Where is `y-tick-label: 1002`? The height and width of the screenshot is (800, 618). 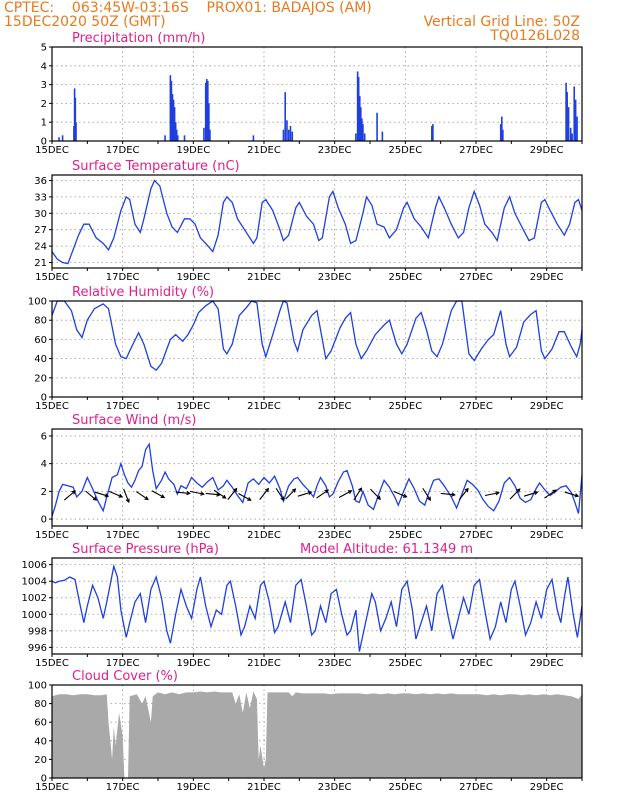
y-tick-label: 1002 is located at coordinates (34, 598).